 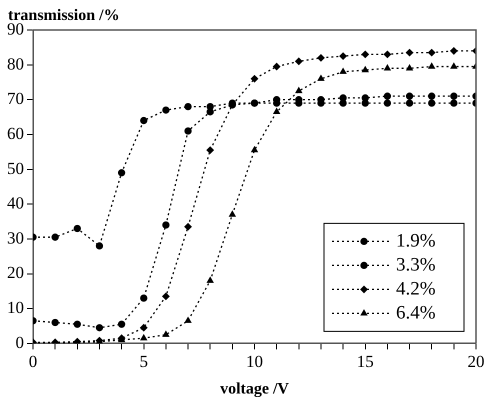 What do you see at coordinates (144, 362) in the screenshot?
I see `x-tick-label: 5` at bounding box center [144, 362].